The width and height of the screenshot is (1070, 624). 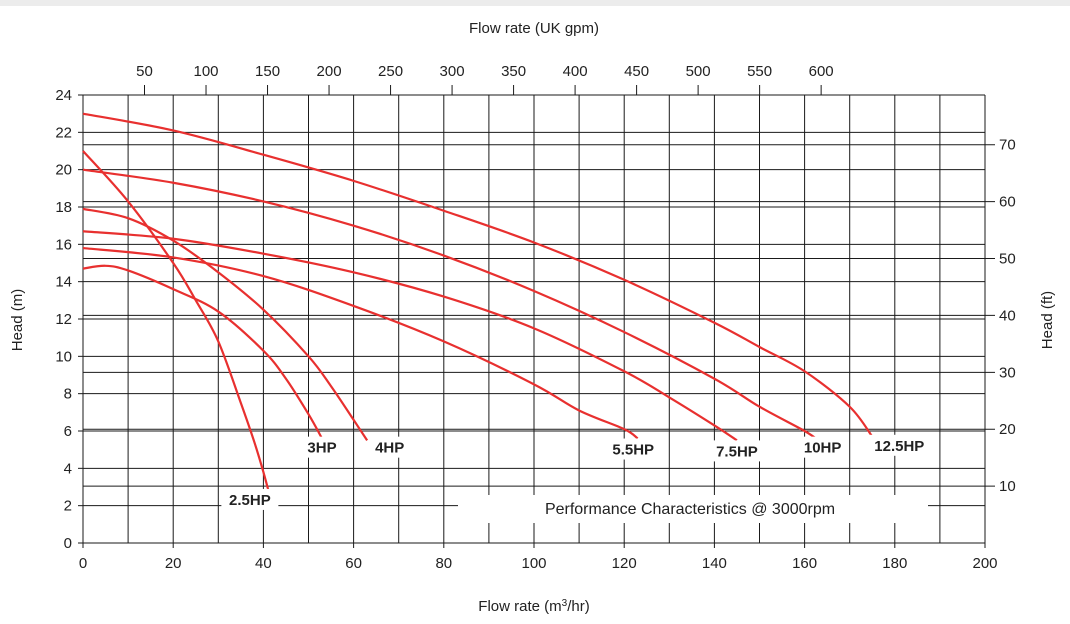 I want to click on curve-label: 3HP, so click(x=321, y=448).